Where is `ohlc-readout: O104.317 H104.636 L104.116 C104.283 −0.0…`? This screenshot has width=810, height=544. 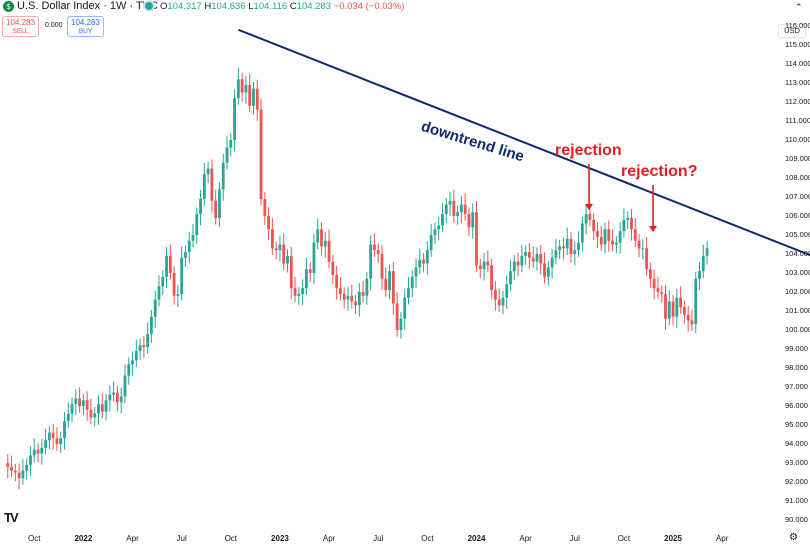
ohlc-readout: O104.317 H104.636 L104.116 C104.283 −0.0… is located at coordinates (282, 6).